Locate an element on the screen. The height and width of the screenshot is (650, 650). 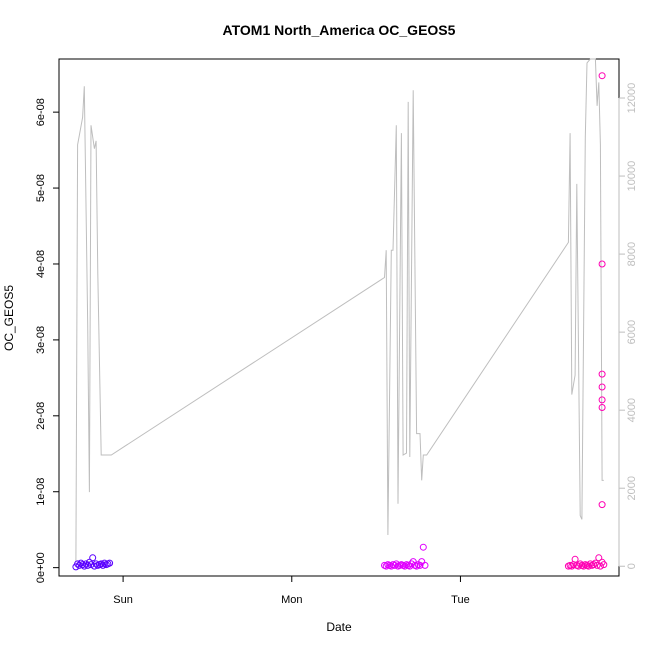
right-tick-label: 4000 is located at coordinates (632, 410).